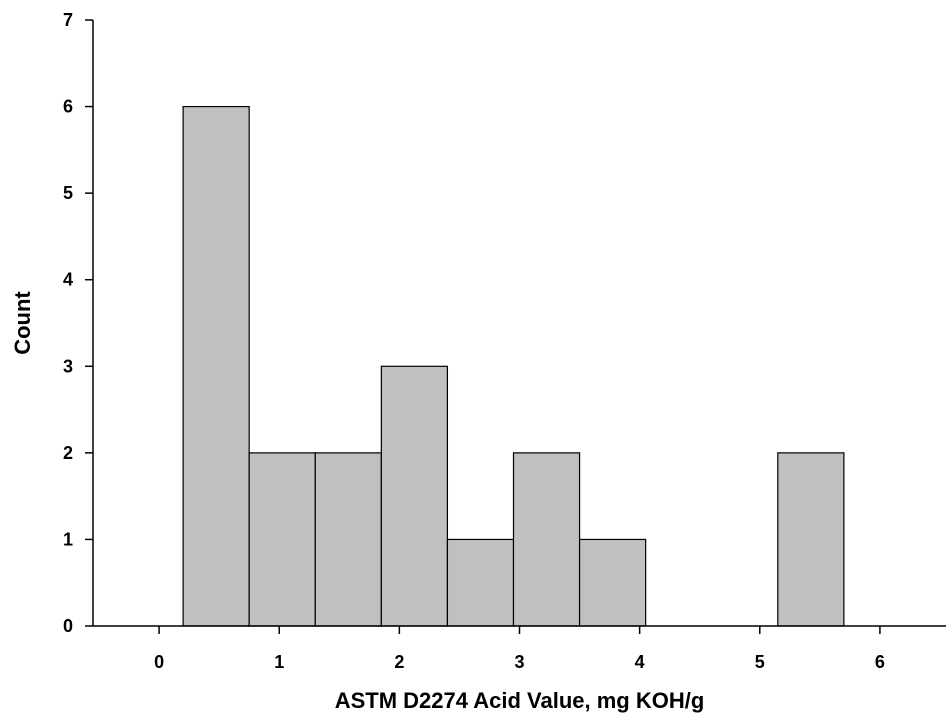  I want to click on y-tick-label: 1, so click(68, 539).